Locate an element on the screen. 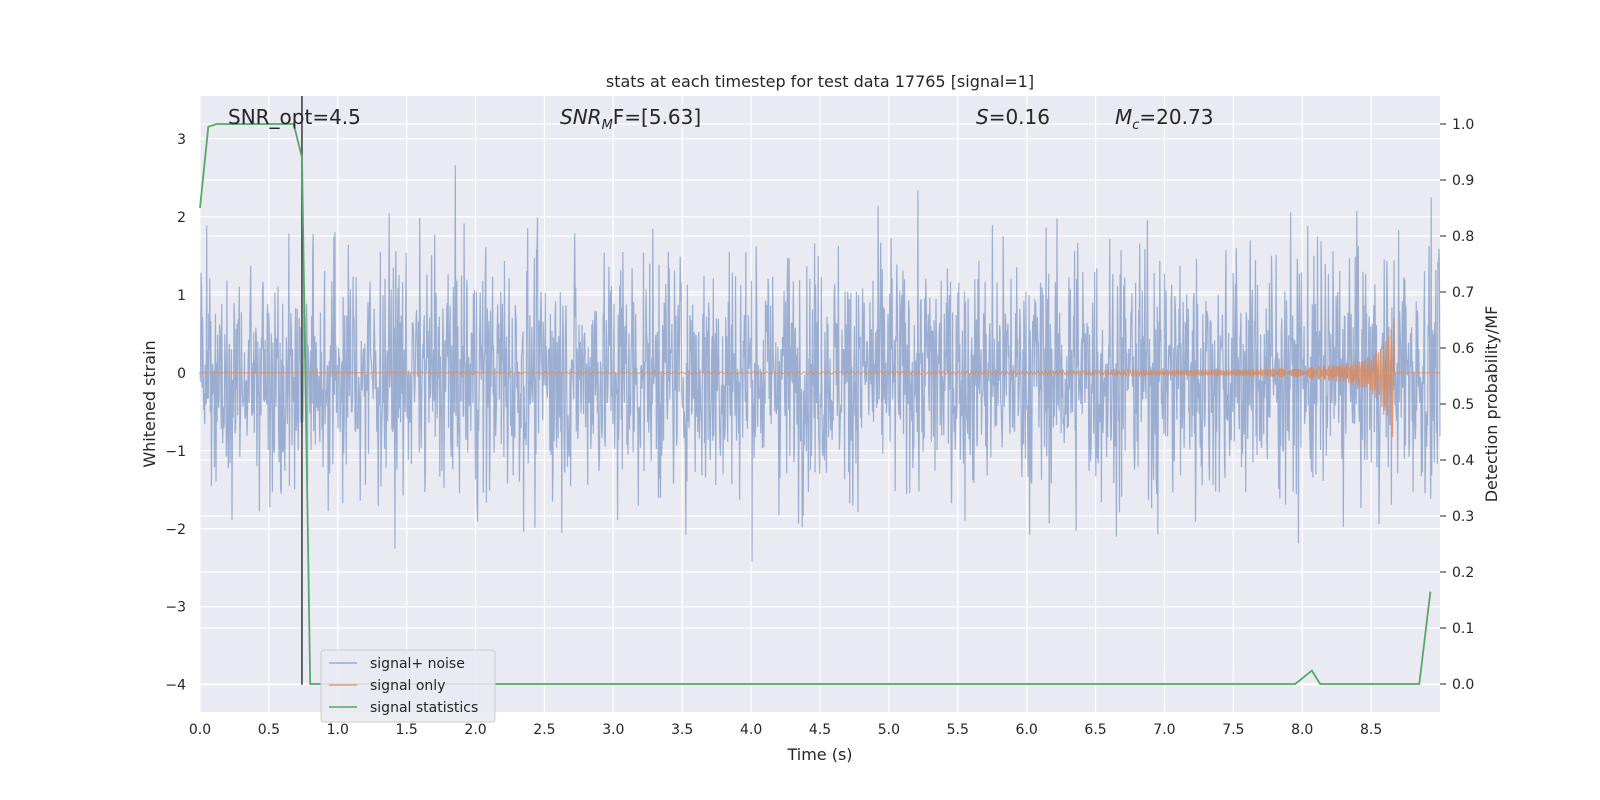  y-tick-label: −1 is located at coordinates (175, 452).